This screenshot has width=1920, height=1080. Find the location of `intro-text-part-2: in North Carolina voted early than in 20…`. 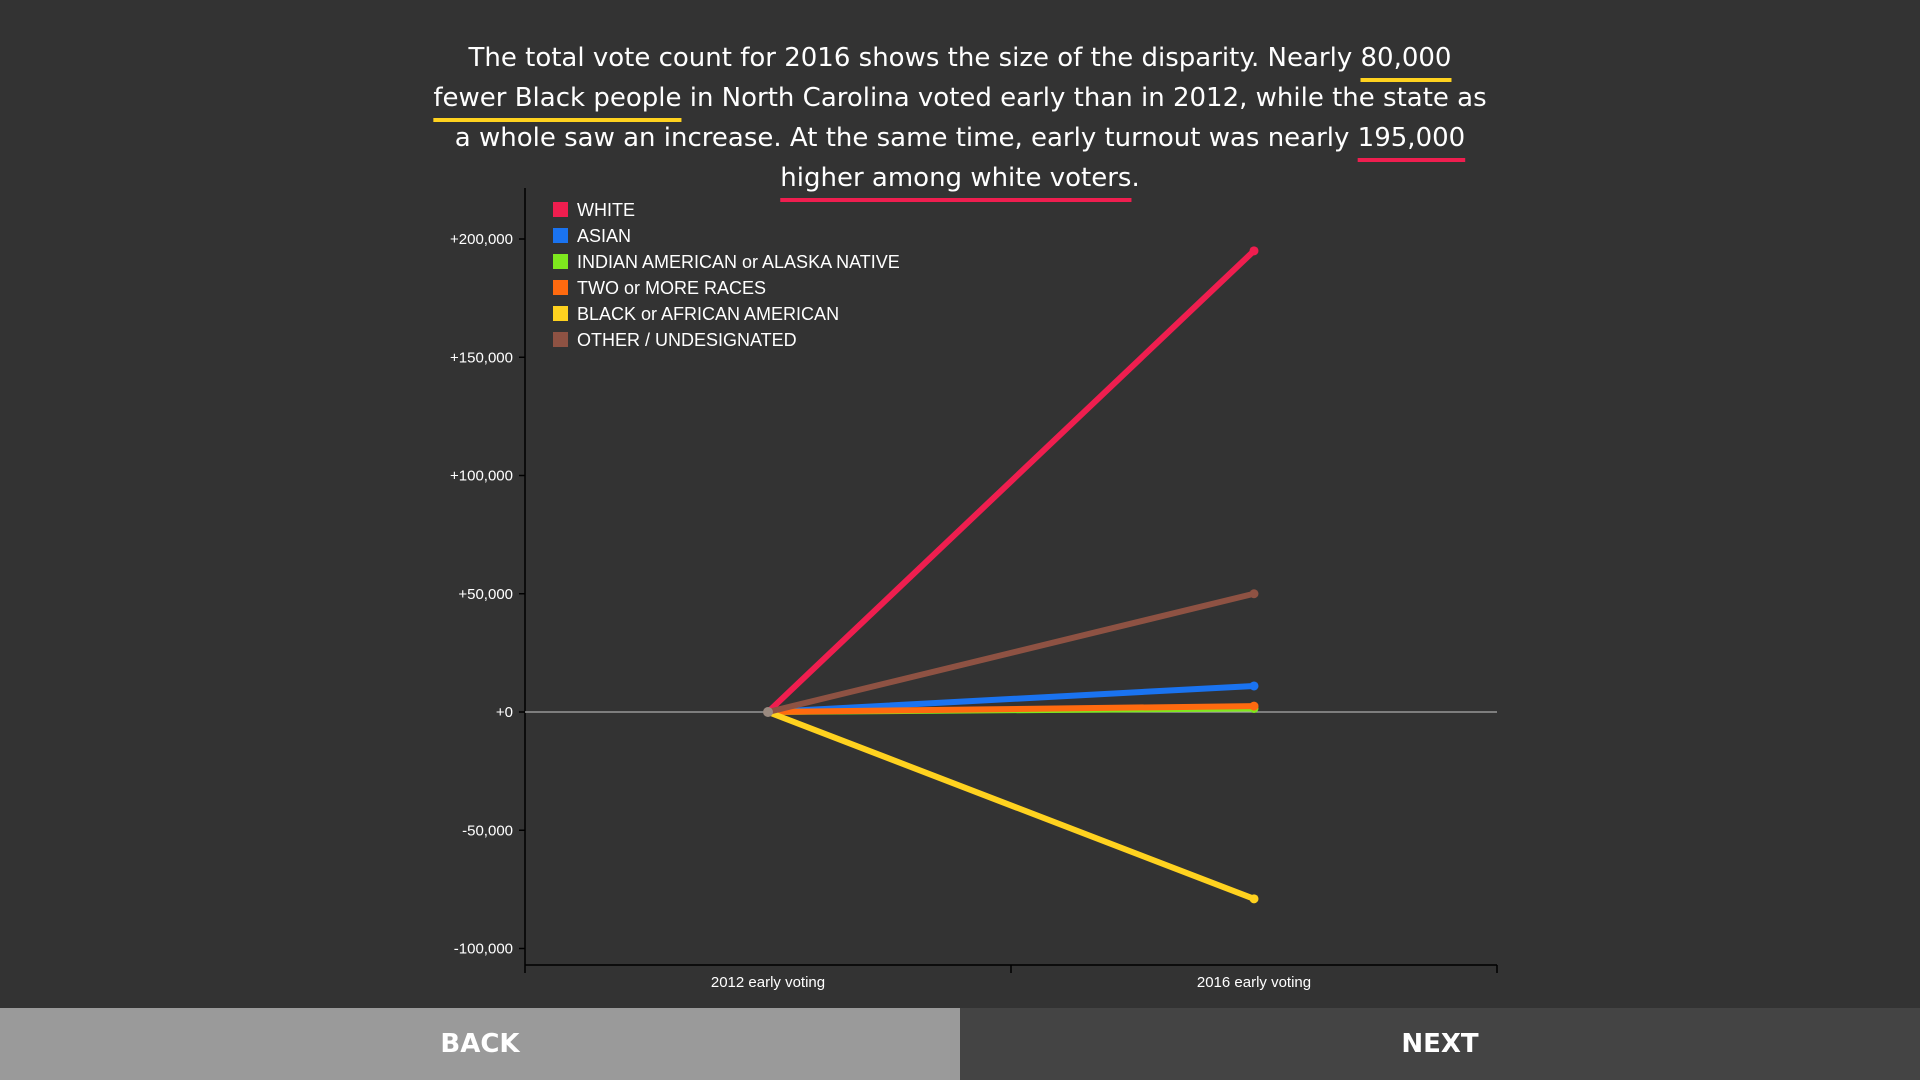

intro-text-part-2: in North Carolina voted early than in 20… is located at coordinates (970, 118).